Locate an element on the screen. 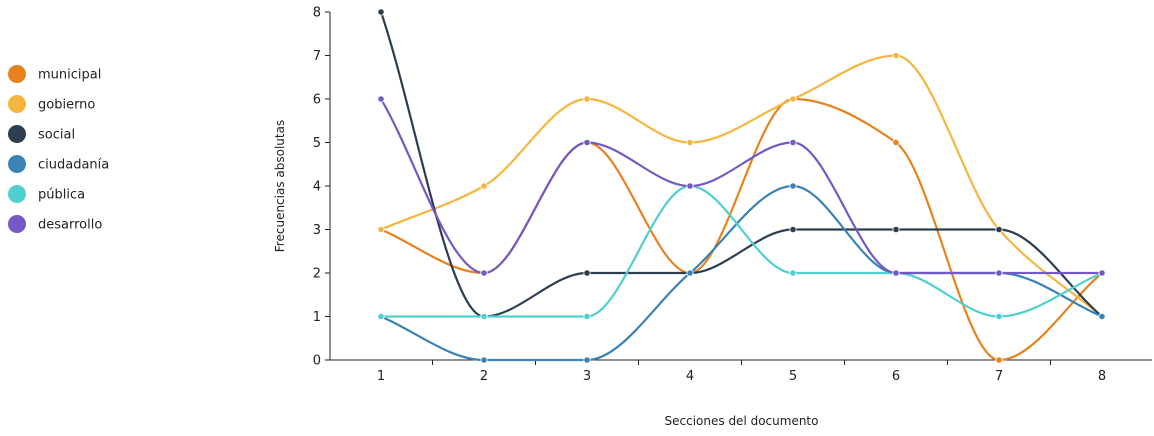 The image size is (1154, 436). legend-label: ciudadanía is located at coordinates (73, 165).